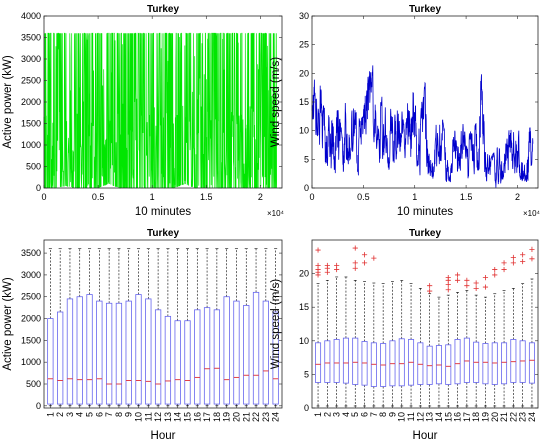 The height and width of the screenshot is (445, 550). Describe the element at coordinates (411, 416) in the screenshot. I see `x-tick-label: 11` at that location.